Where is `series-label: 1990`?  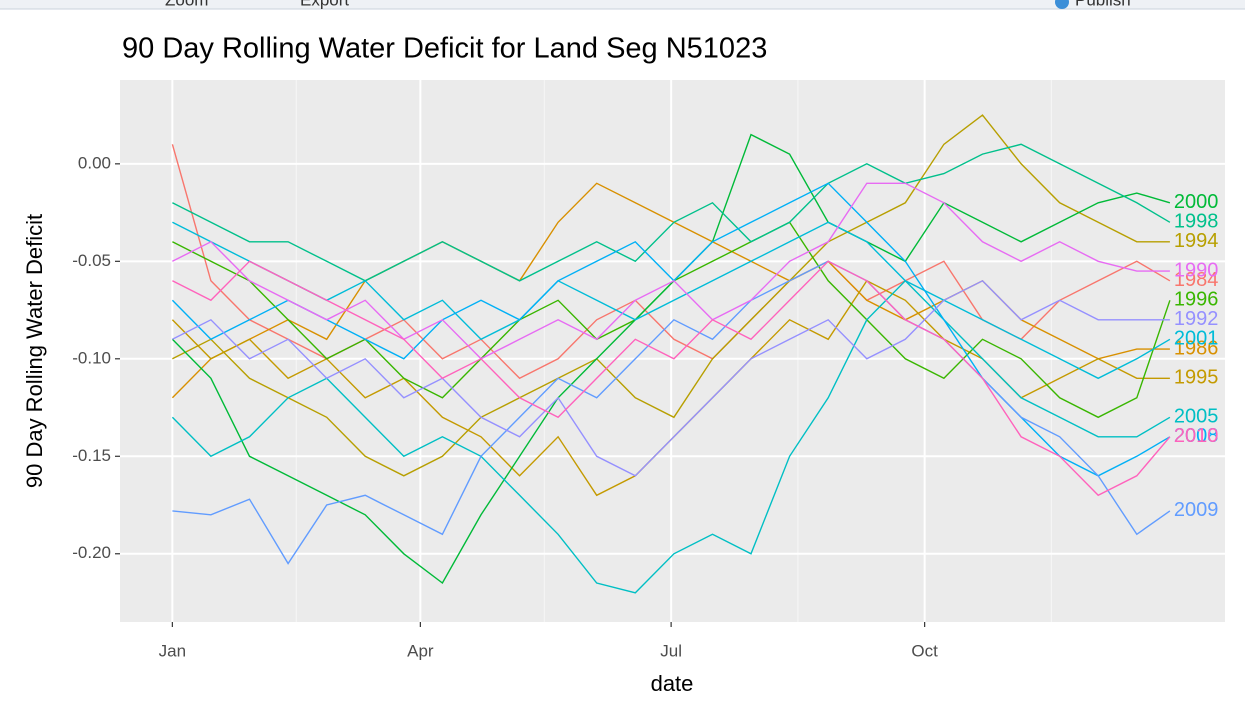
series-label: 1990 is located at coordinates (1196, 270).